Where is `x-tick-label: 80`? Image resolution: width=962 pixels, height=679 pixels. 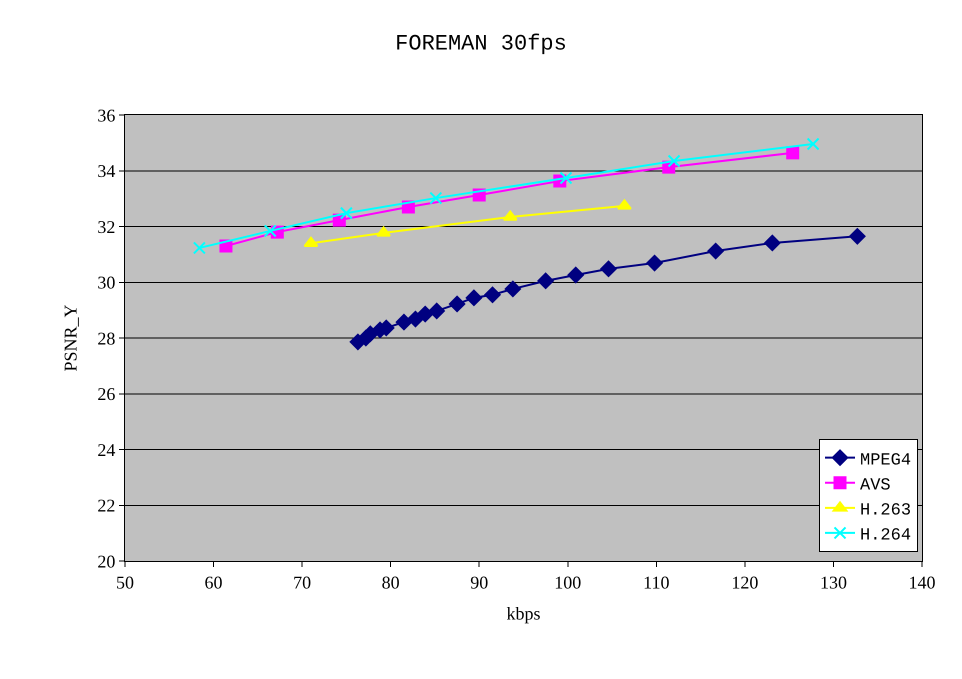
x-tick-label: 80 is located at coordinates (391, 582).